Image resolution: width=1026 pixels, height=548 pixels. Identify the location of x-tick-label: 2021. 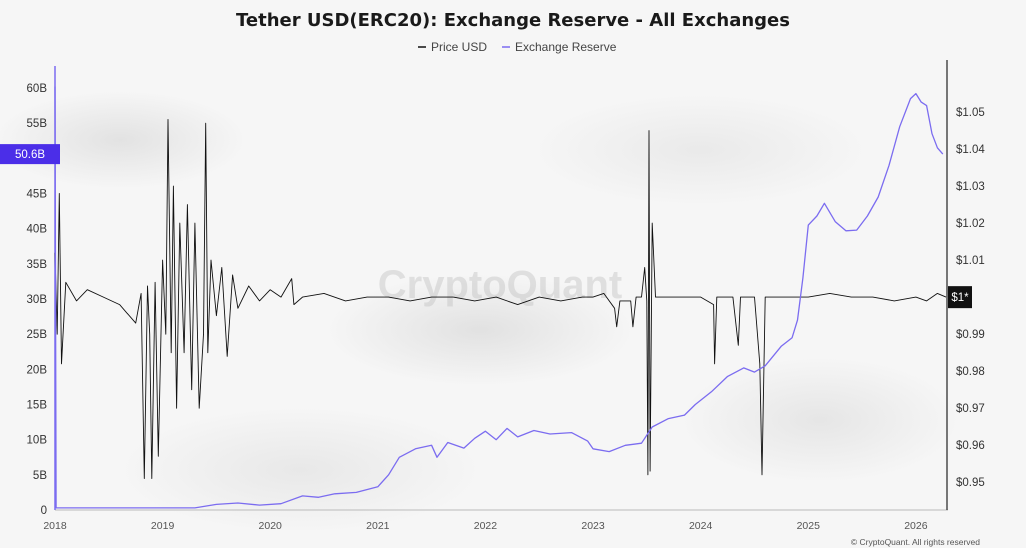
(378, 526).